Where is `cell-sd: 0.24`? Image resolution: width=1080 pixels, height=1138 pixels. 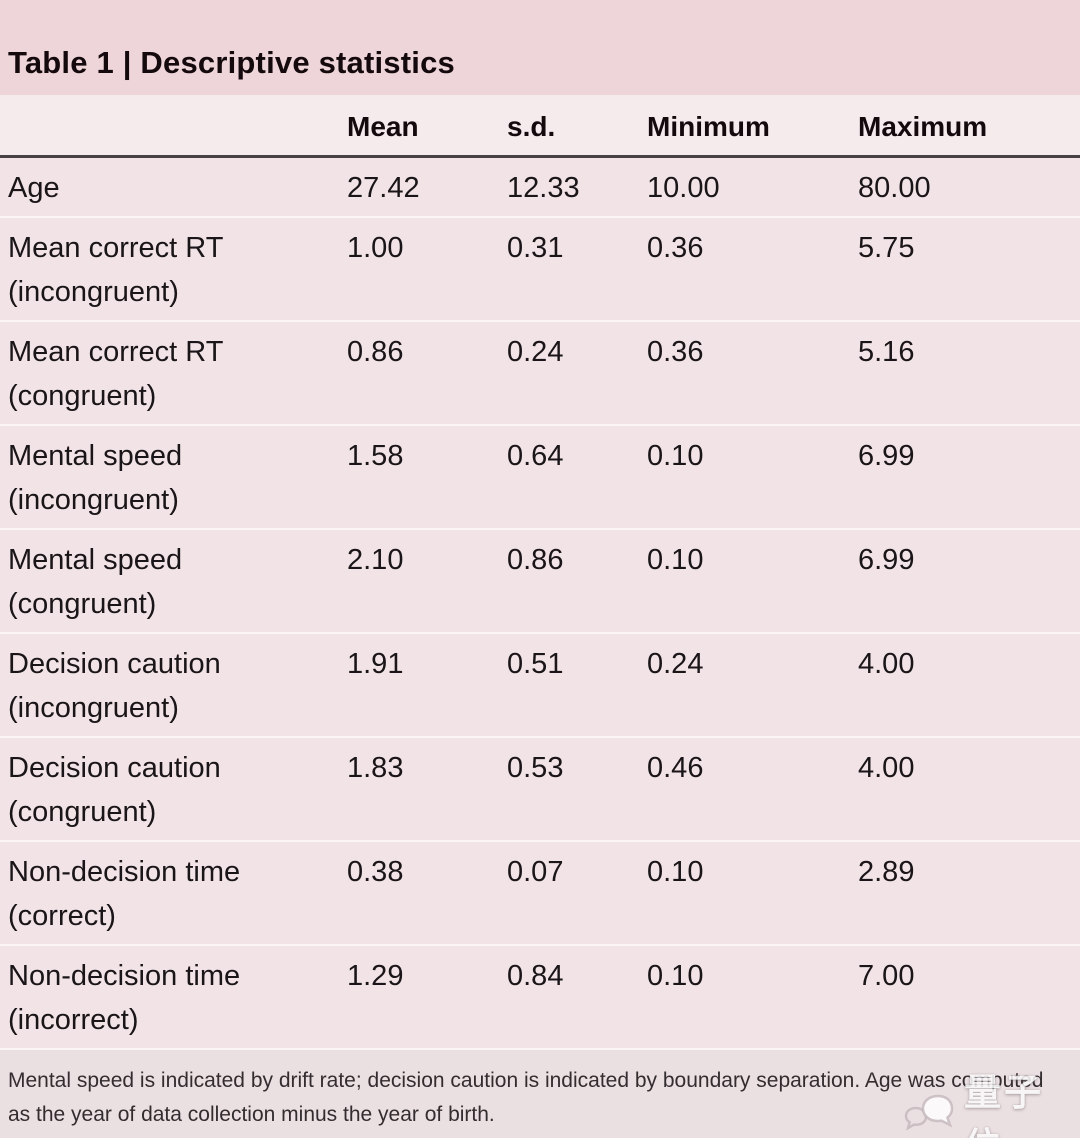
cell-sd: 0.24 is located at coordinates (535, 352).